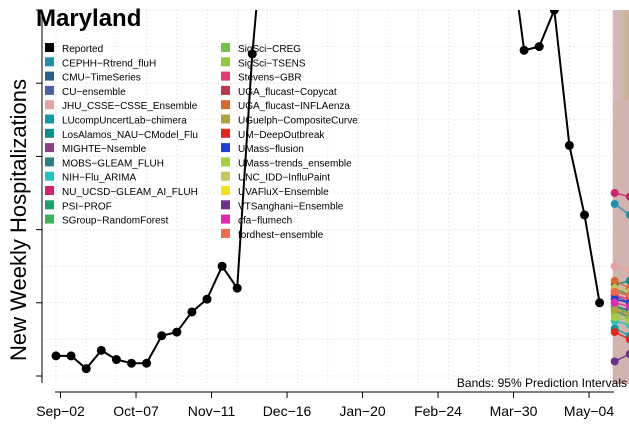  I want to click on legend-label: NU_UCSD−GLEAM_AI_FLUH, so click(130, 192).